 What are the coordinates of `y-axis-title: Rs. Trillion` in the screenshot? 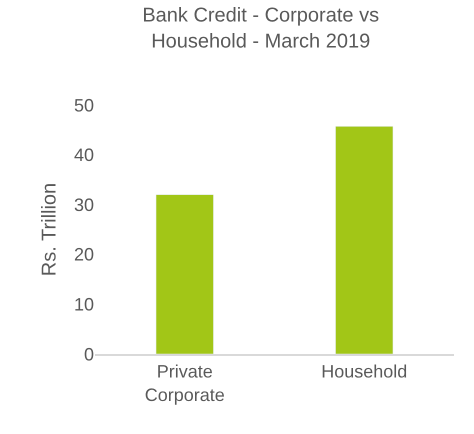 It's located at (49, 229).